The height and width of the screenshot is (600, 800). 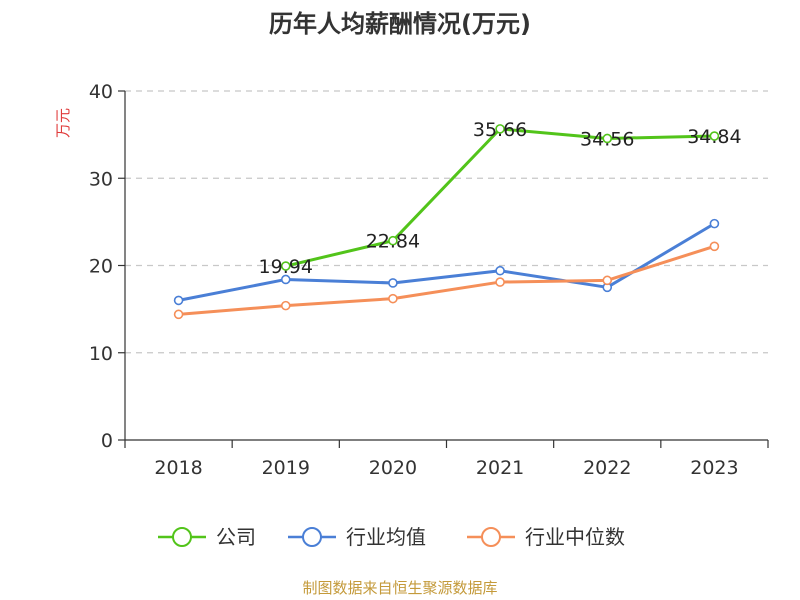 I want to click on data-label-公司-2023: 34.84, so click(x=714, y=137).